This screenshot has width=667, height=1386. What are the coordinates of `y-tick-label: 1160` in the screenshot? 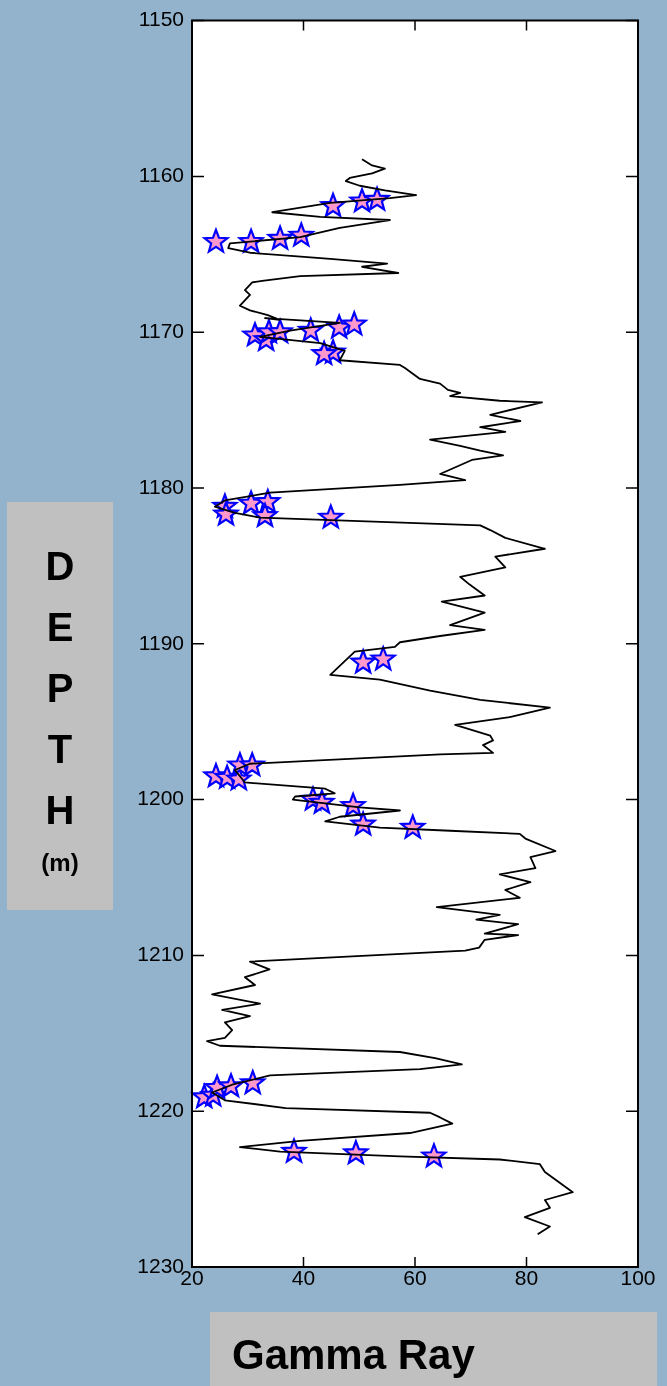 It's located at (161, 175).